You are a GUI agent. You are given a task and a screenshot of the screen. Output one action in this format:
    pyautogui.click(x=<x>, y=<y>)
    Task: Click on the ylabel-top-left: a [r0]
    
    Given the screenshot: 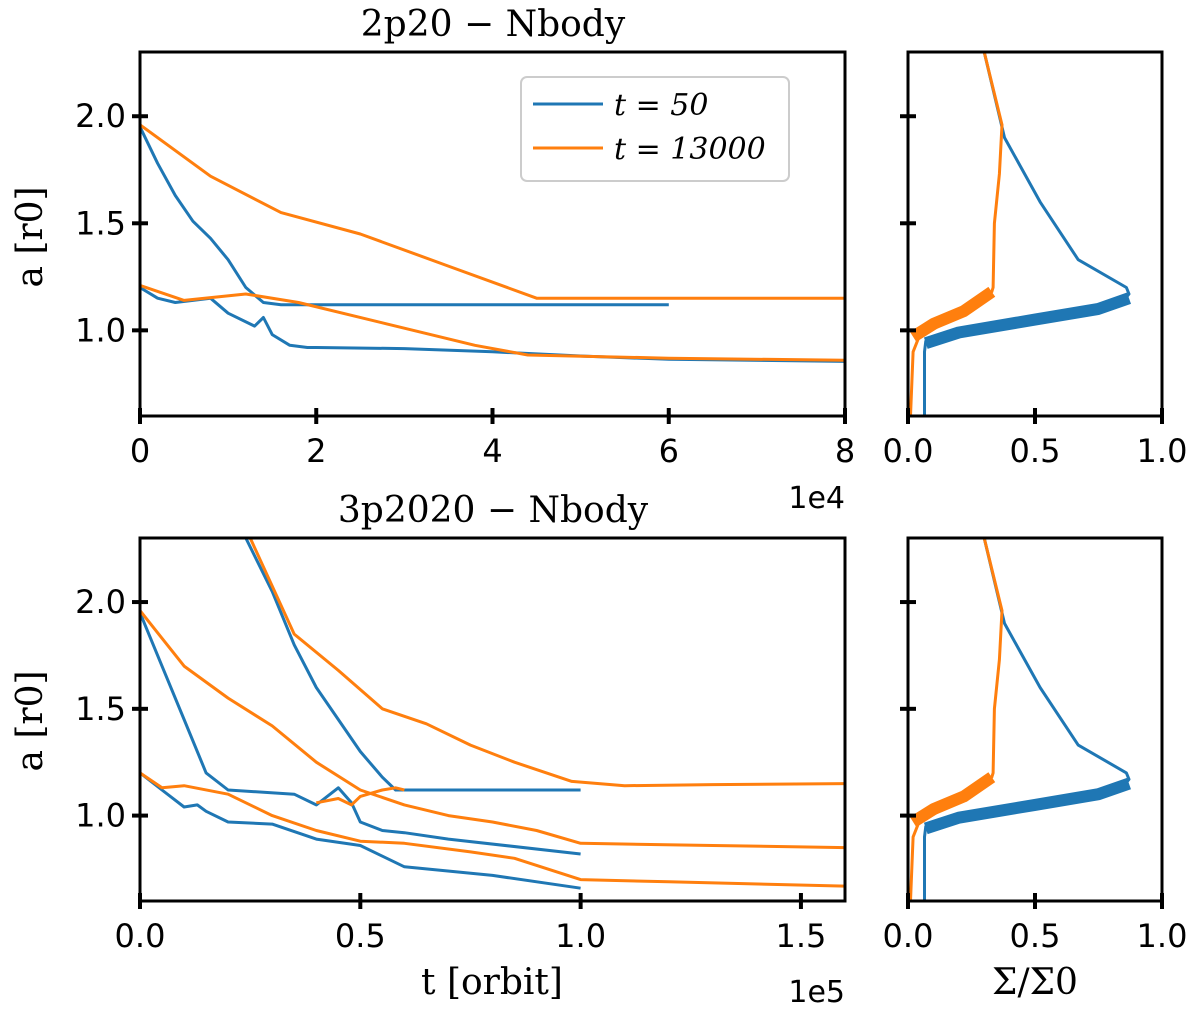 What is the action you would take?
    pyautogui.click(x=30, y=236)
    